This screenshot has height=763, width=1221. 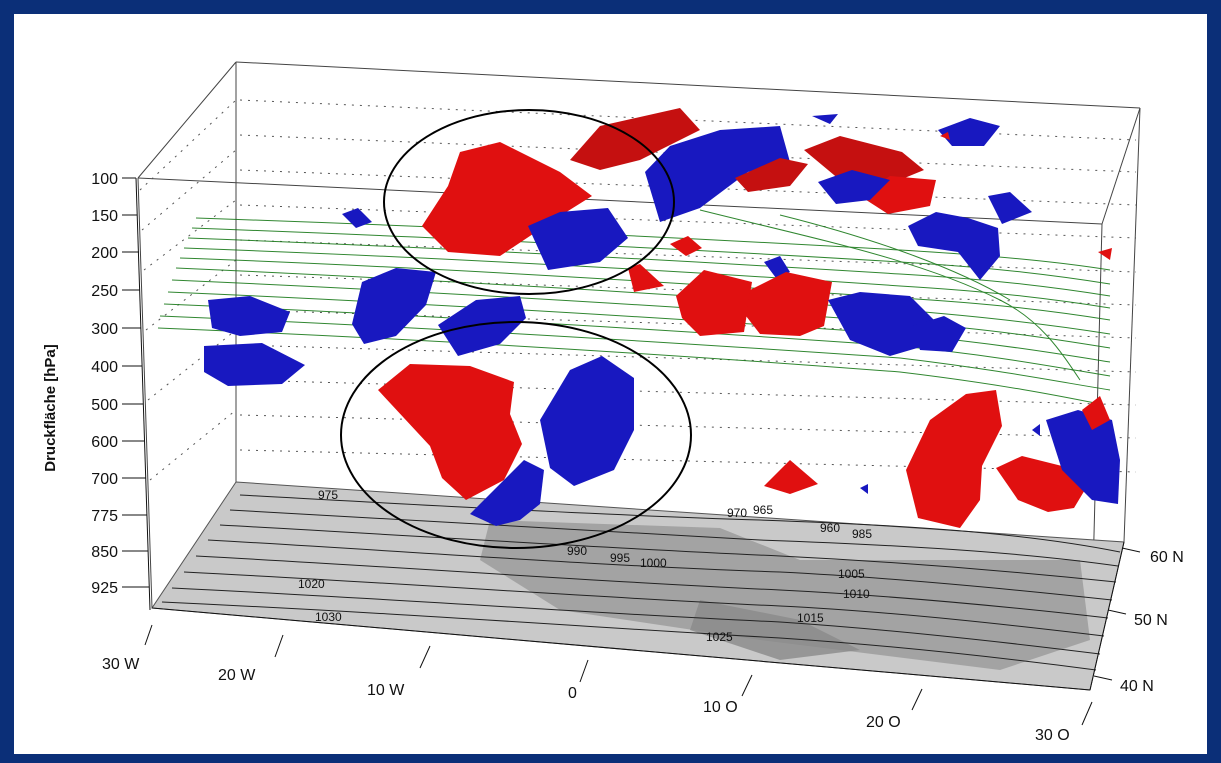 I want to click on lower-highlight-ellipse, so click(x=516, y=435).